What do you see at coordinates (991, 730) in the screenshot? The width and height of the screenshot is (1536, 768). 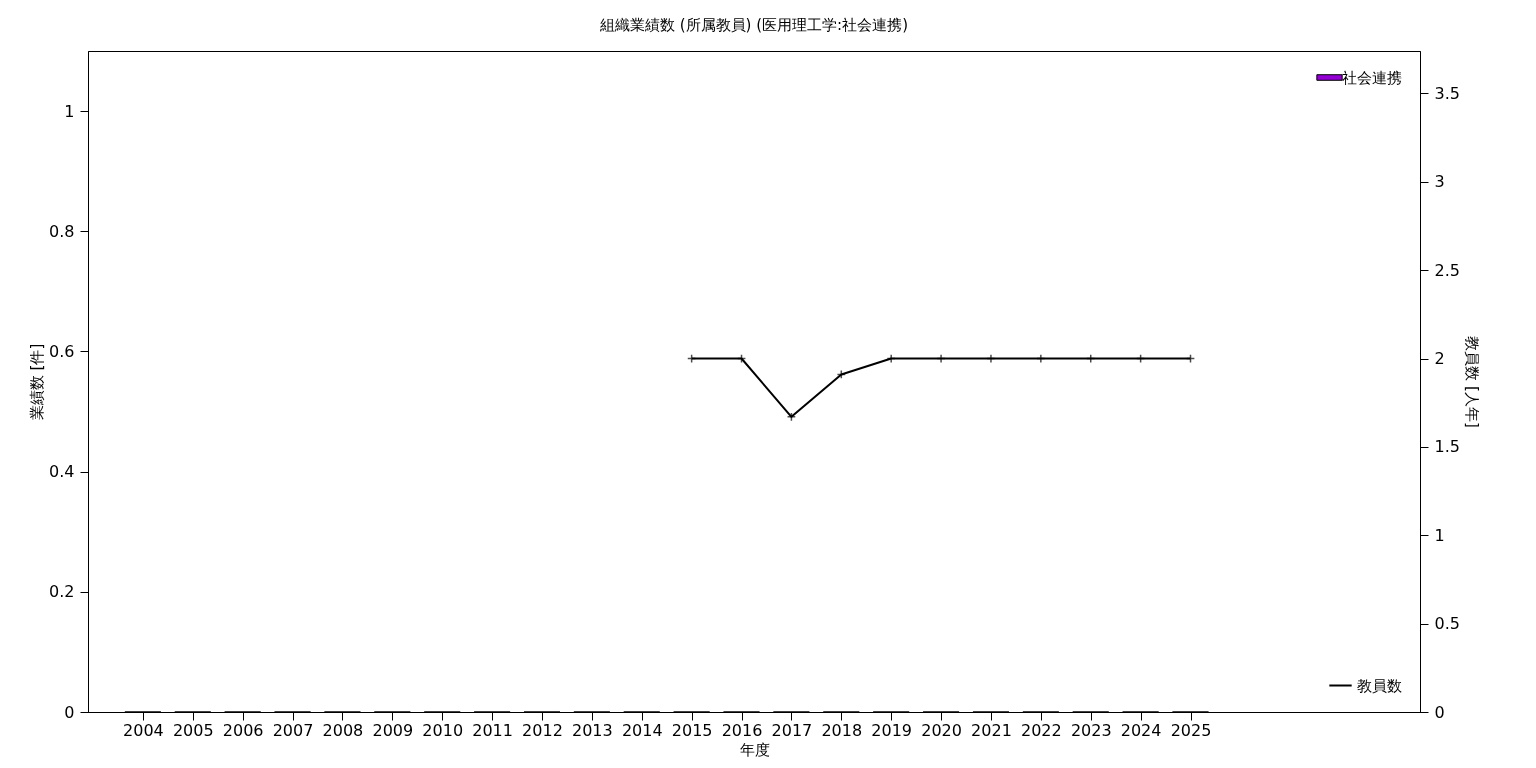 I see `x-tick-label: 2021` at bounding box center [991, 730].